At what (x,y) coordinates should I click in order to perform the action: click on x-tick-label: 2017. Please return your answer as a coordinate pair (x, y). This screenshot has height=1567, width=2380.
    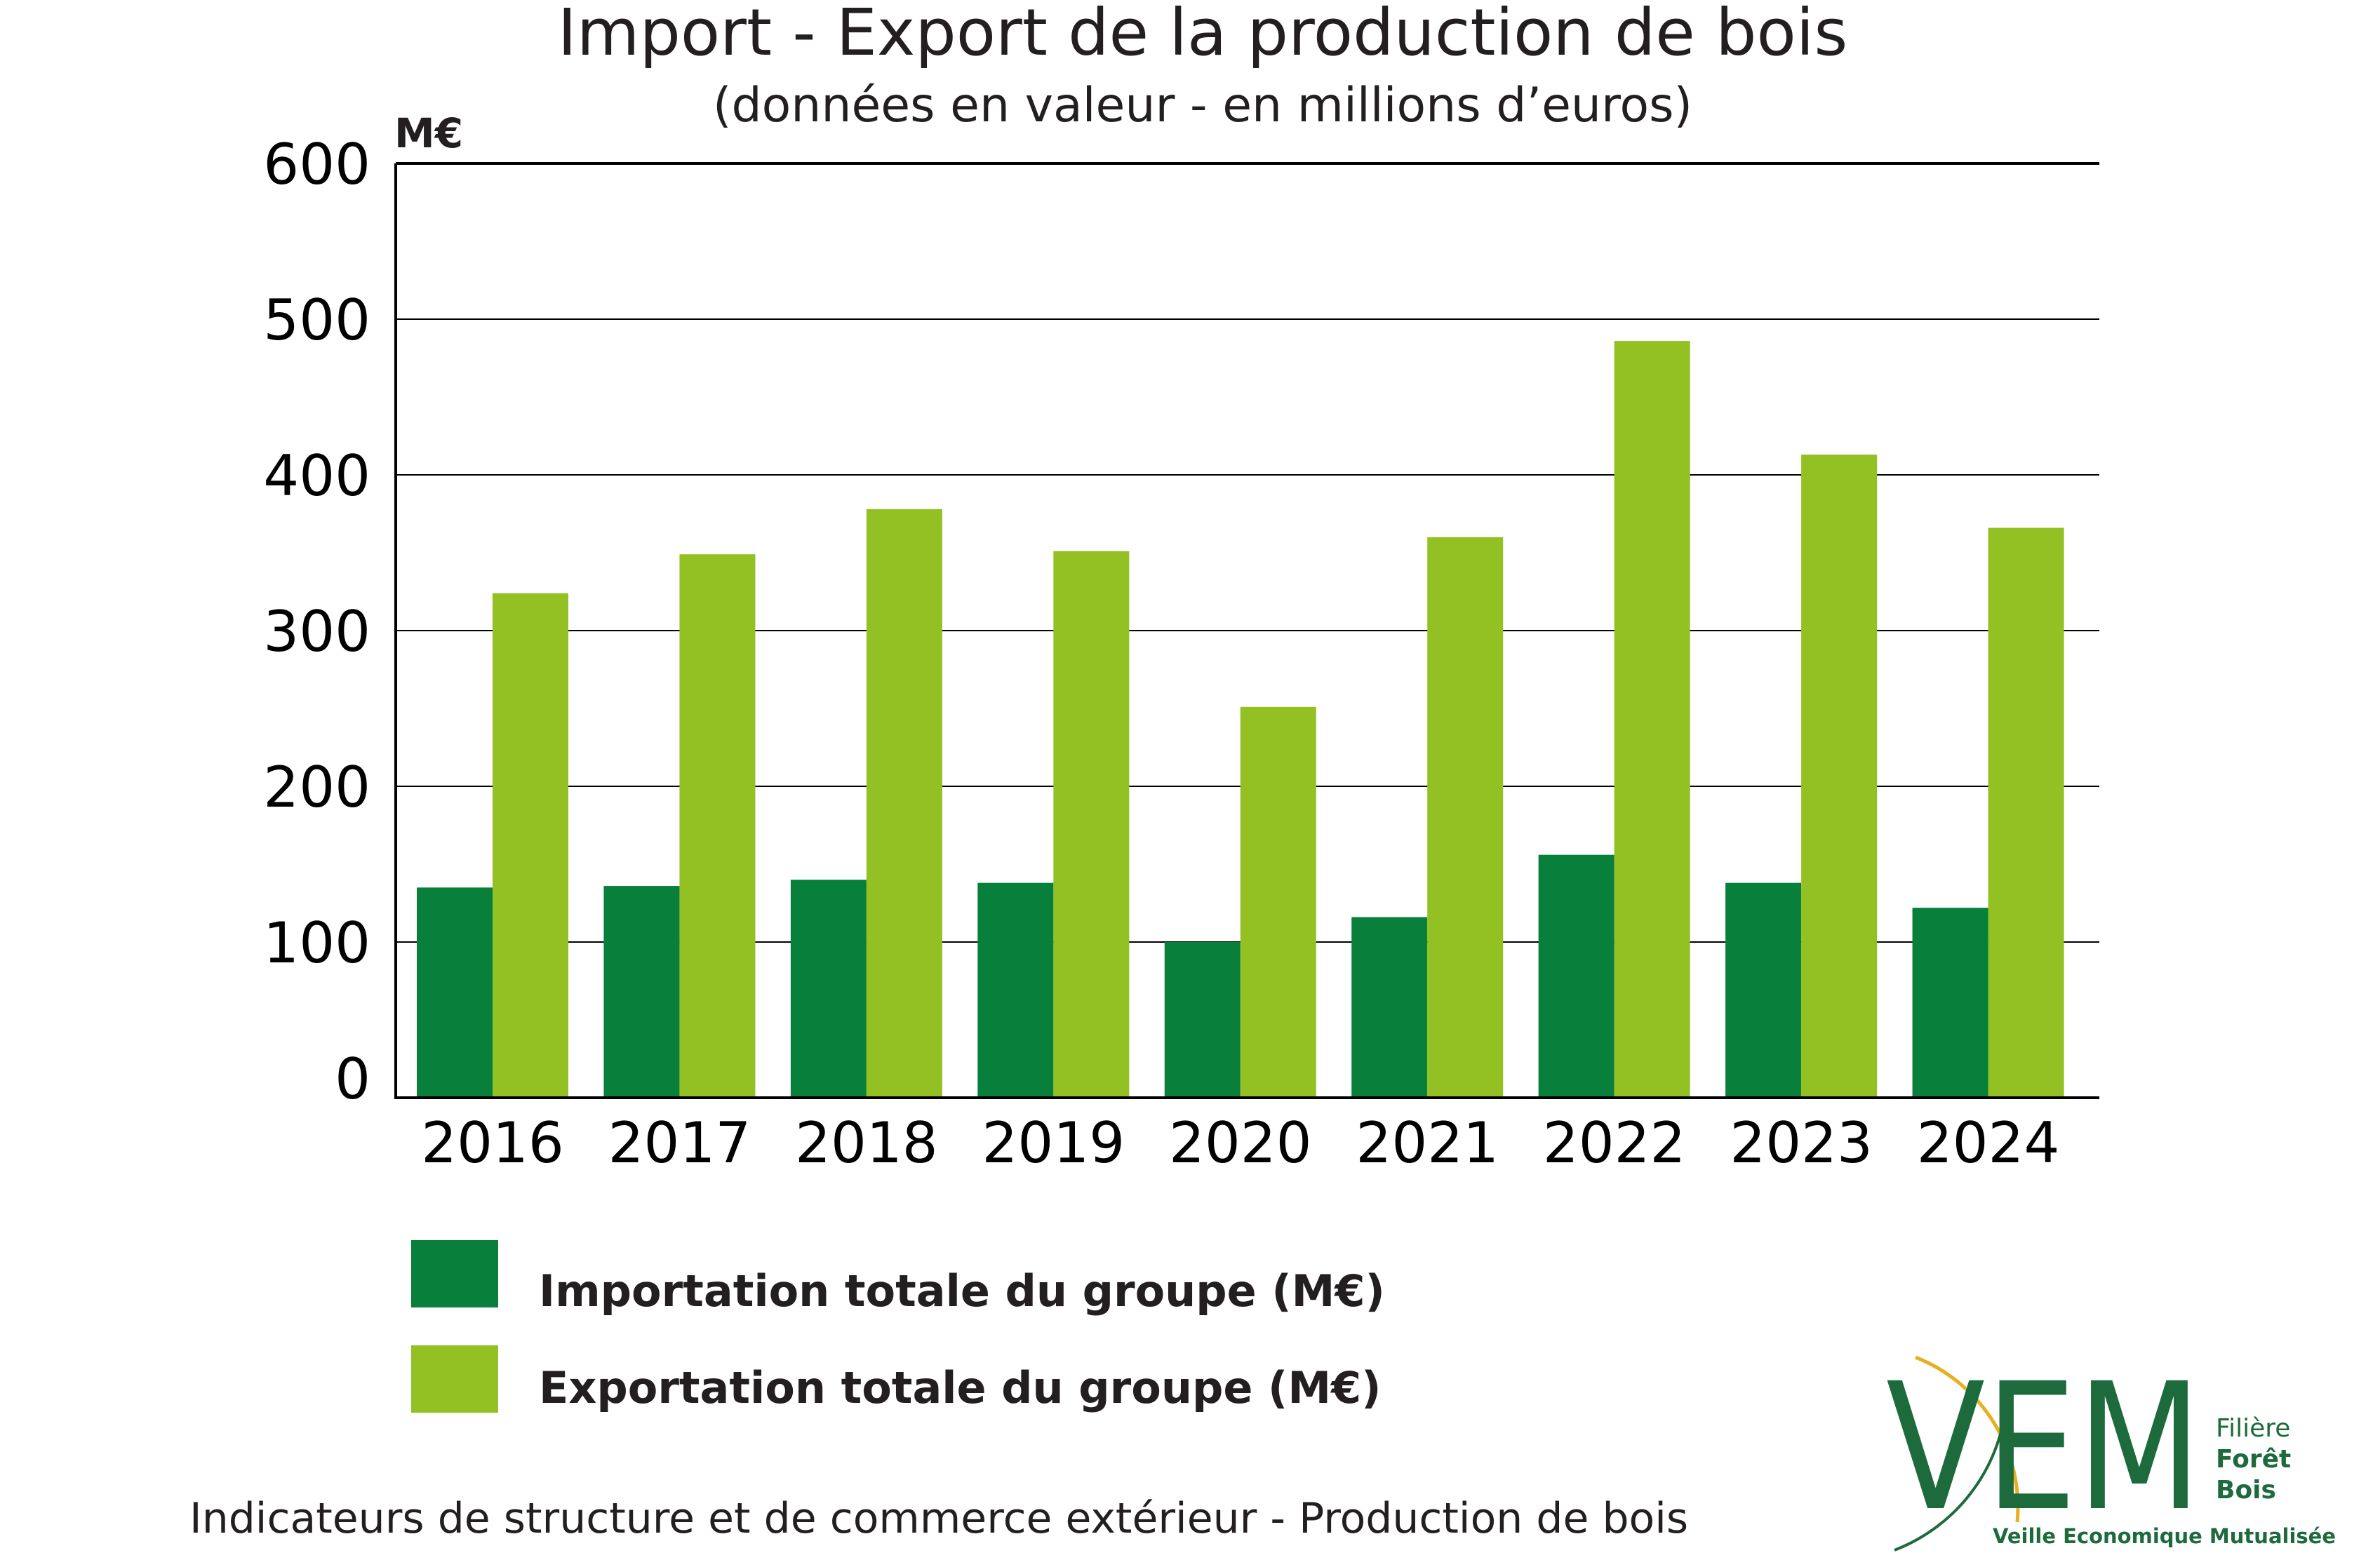
    Looking at the image, I should click on (679, 1143).